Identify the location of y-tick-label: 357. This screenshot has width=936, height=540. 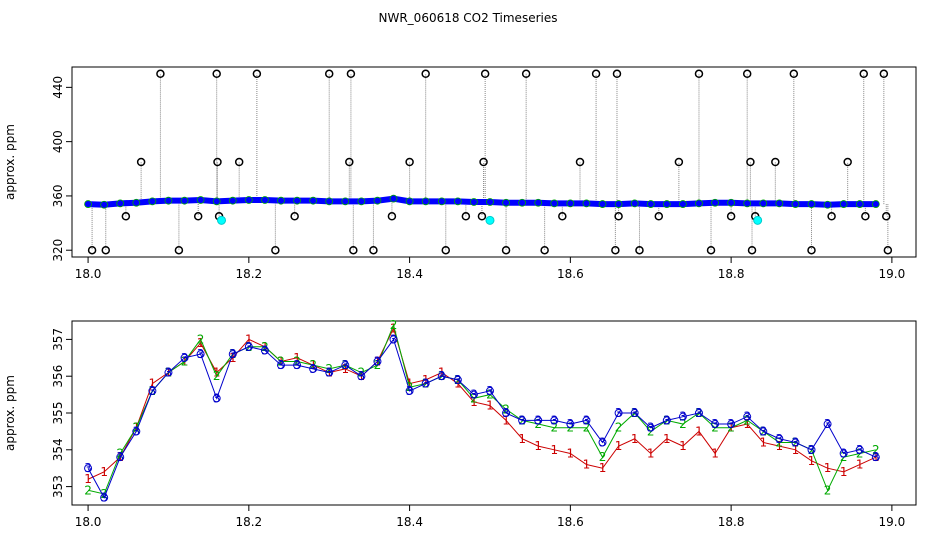
(58, 339).